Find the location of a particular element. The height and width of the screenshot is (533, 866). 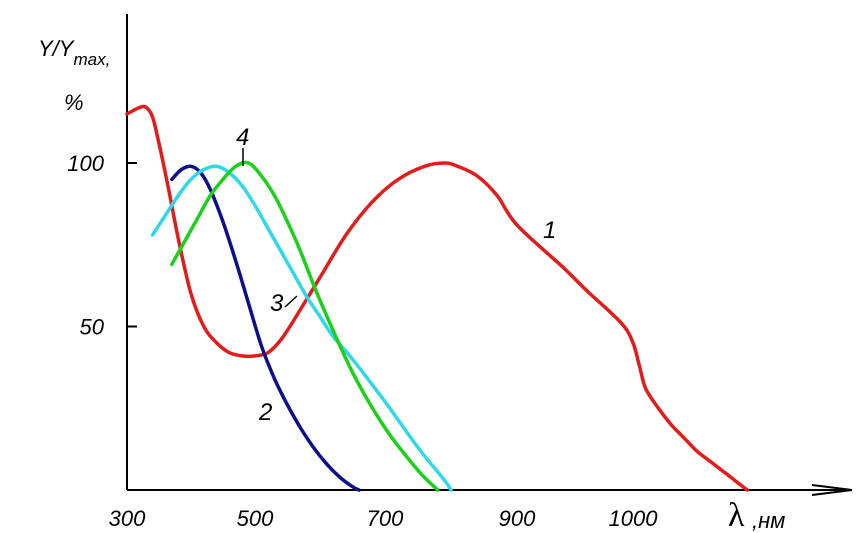

x-ticks: 300 500 700 900 1000 is located at coordinates (384, 518).